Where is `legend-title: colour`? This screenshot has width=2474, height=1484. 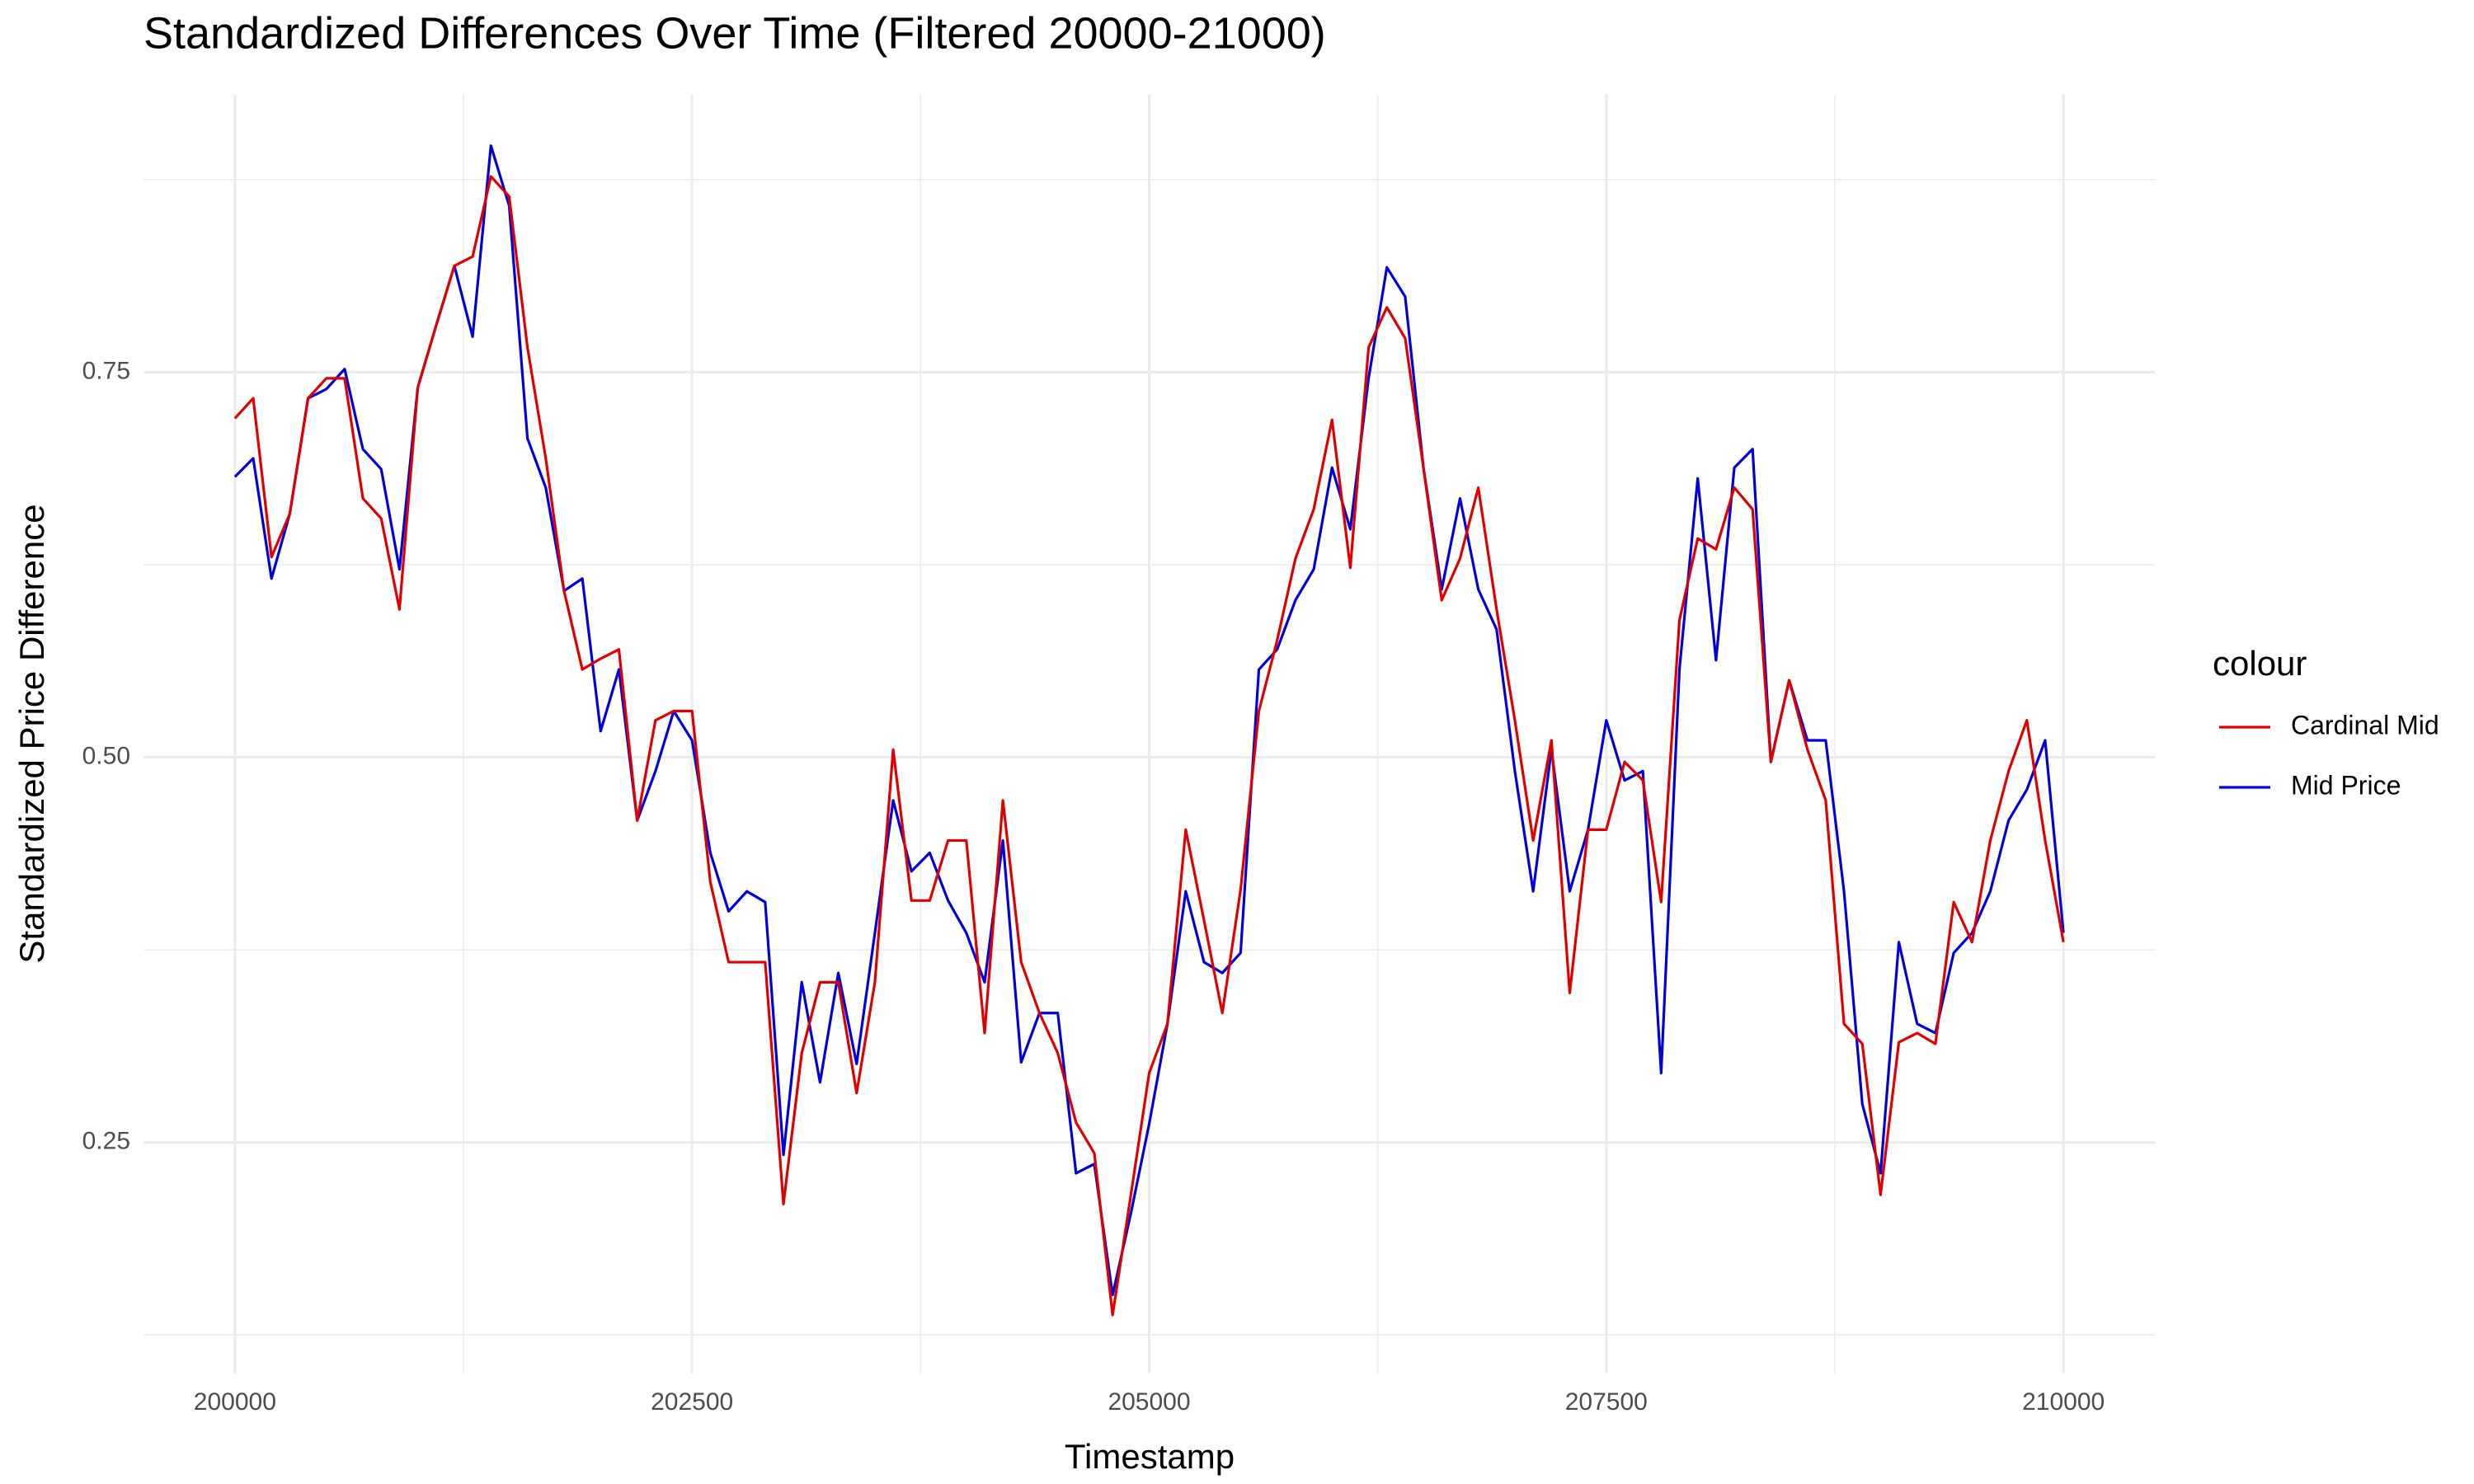
legend-title: colour is located at coordinates (2260, 663).